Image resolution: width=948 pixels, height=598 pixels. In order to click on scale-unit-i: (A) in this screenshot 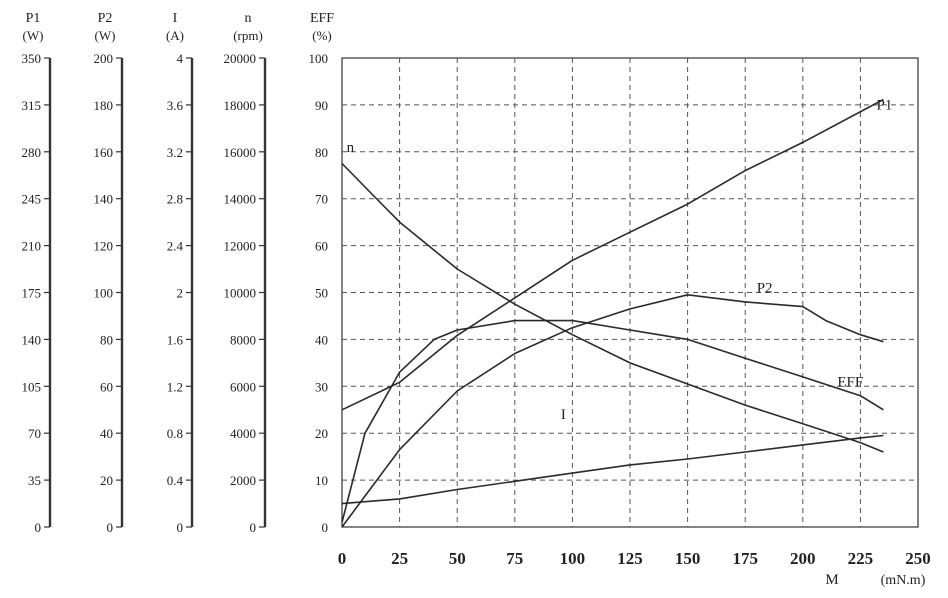, I will do `click(175, 35)`.